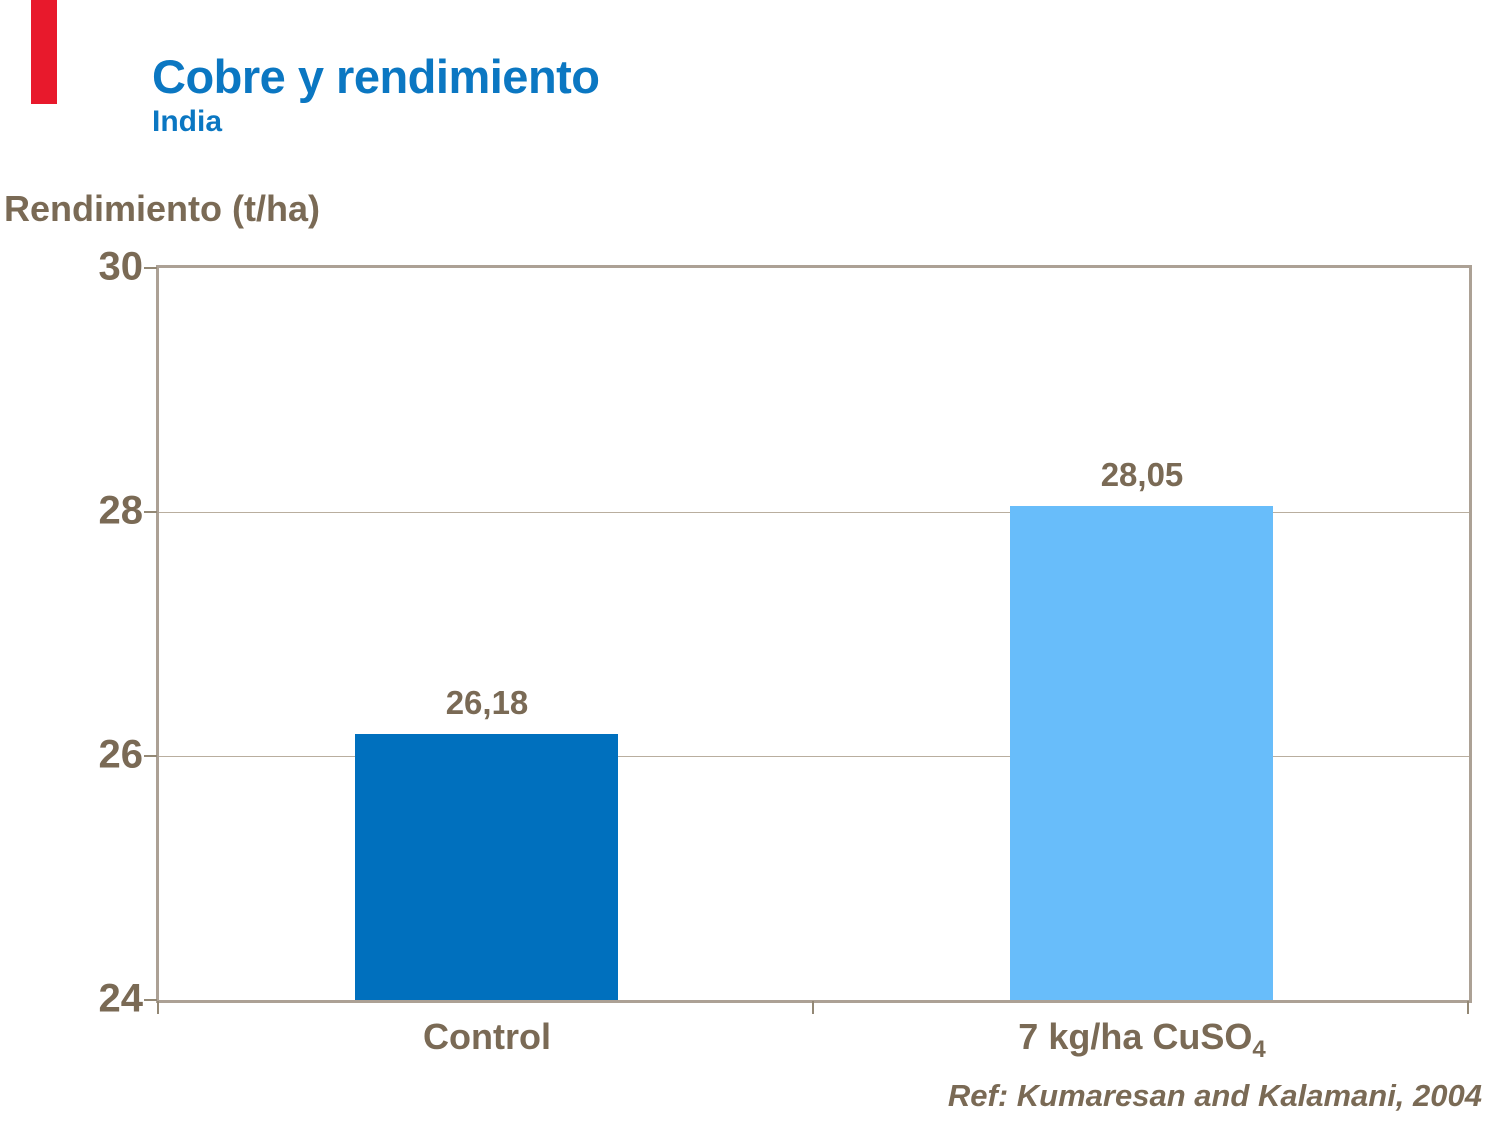  What do you see at coordinates (1142, 1040) in the screenshot?
I see `category-label: 7 kg/ha CuSO4` at bounding box center [1142, 1040].